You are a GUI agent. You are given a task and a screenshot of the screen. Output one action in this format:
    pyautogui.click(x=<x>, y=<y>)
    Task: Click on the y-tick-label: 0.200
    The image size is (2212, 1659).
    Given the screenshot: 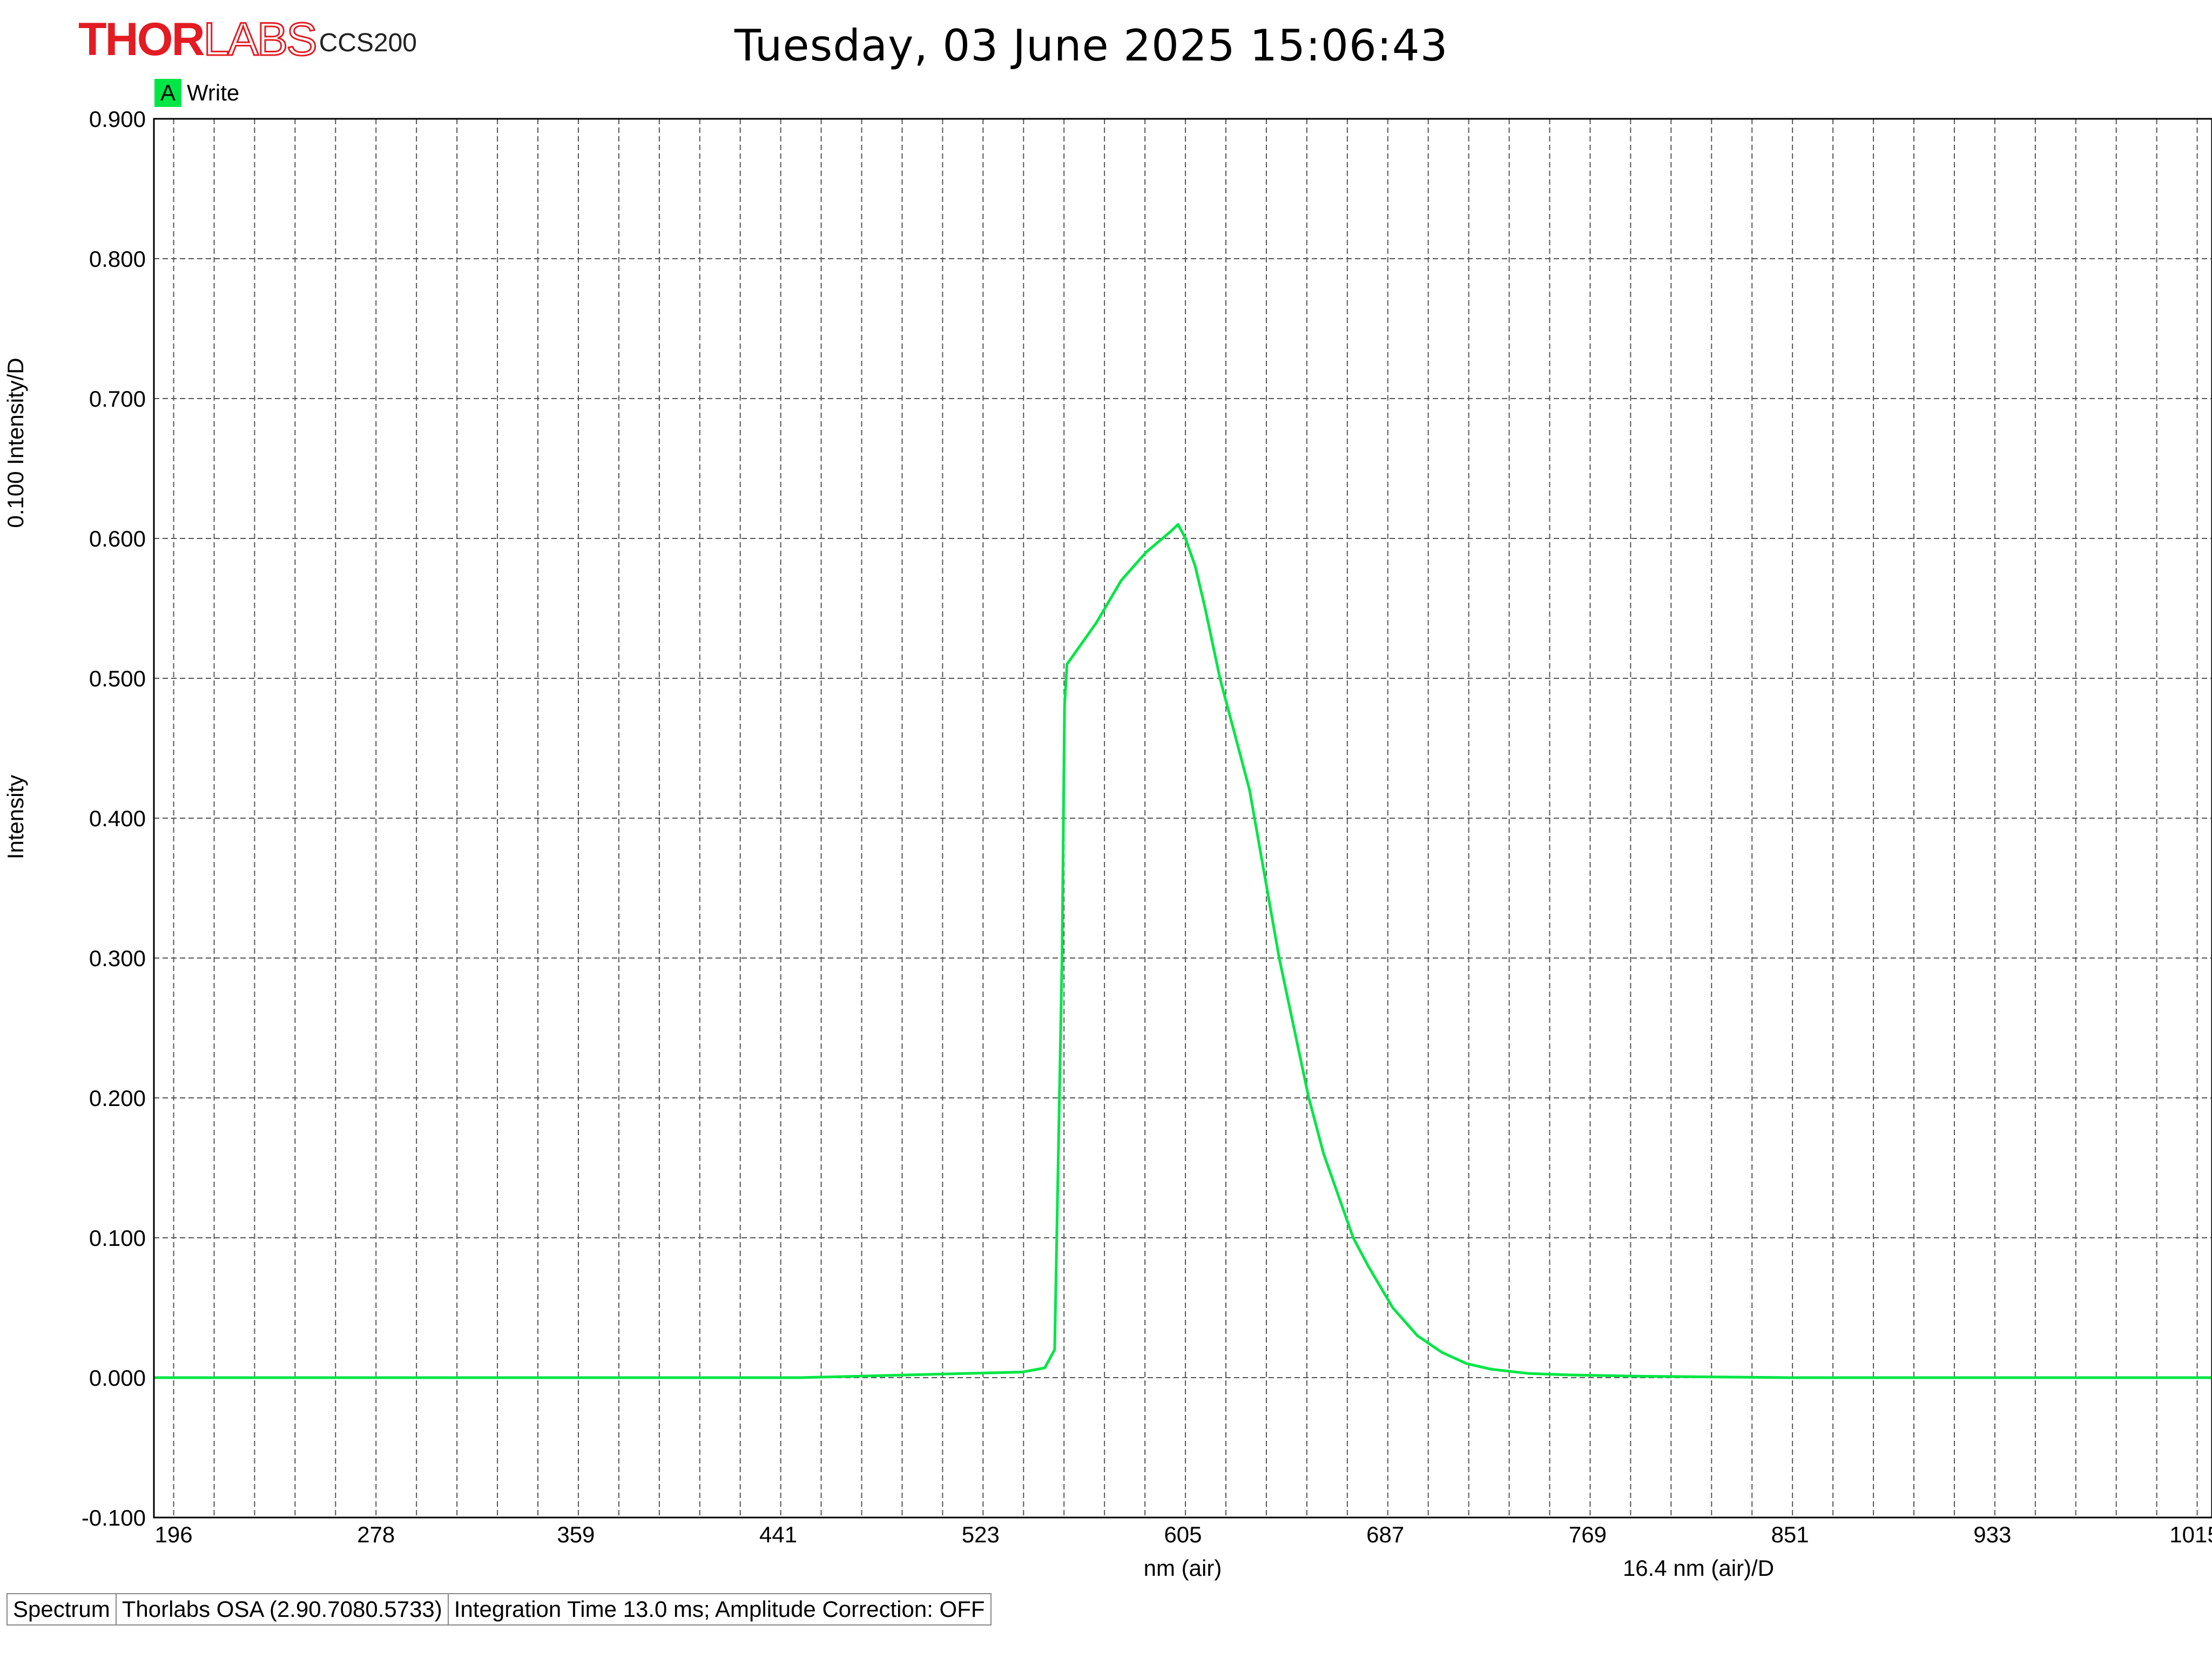 What is the action you would take?
    pyautogui.click(x=117, y=1098)
    